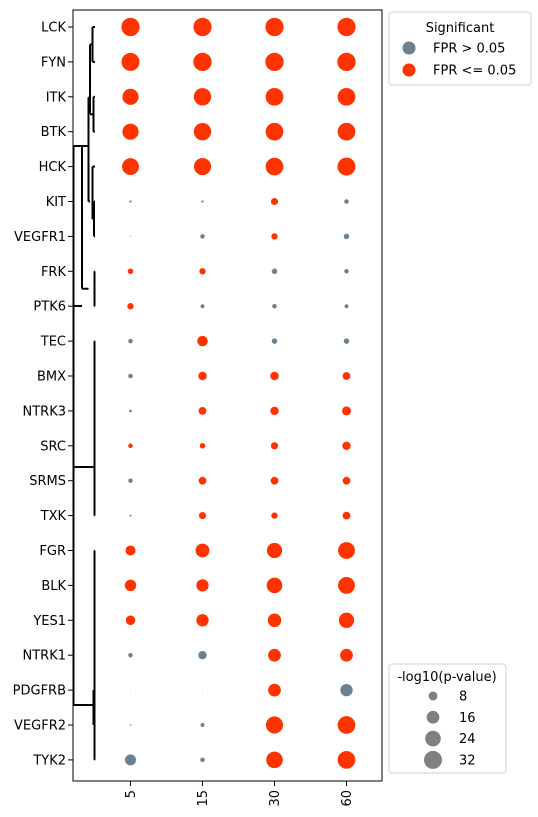 This screenshot has height=817, width=538. I want to click on legend-title: Significant, so click(460, 28).